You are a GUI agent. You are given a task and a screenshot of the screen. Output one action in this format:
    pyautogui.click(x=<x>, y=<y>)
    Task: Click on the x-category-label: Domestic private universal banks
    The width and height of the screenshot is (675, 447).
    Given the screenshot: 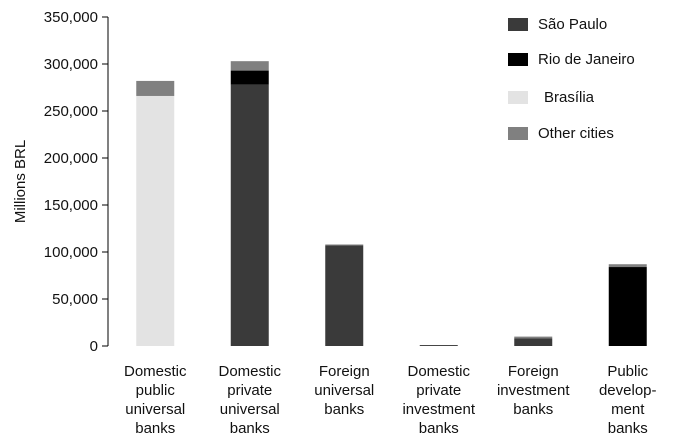 What is the action you would take?
    pyautogui.click(x=249, y=400)
    